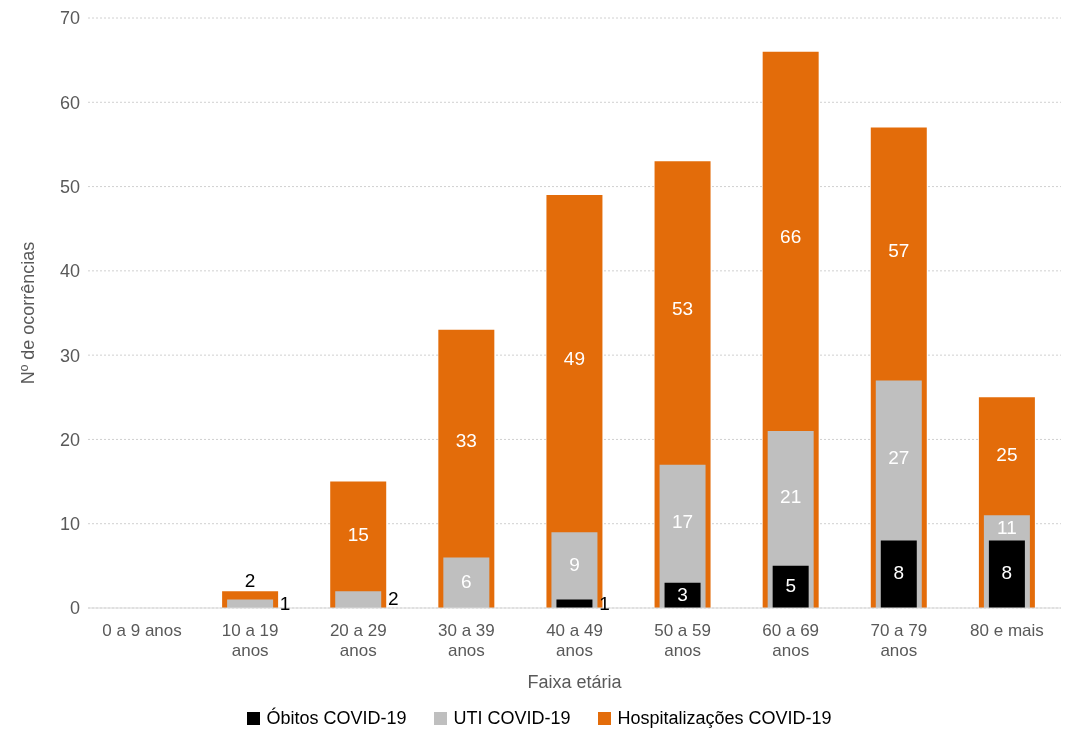  I want to click on data-label: 53, so click(682, 309).